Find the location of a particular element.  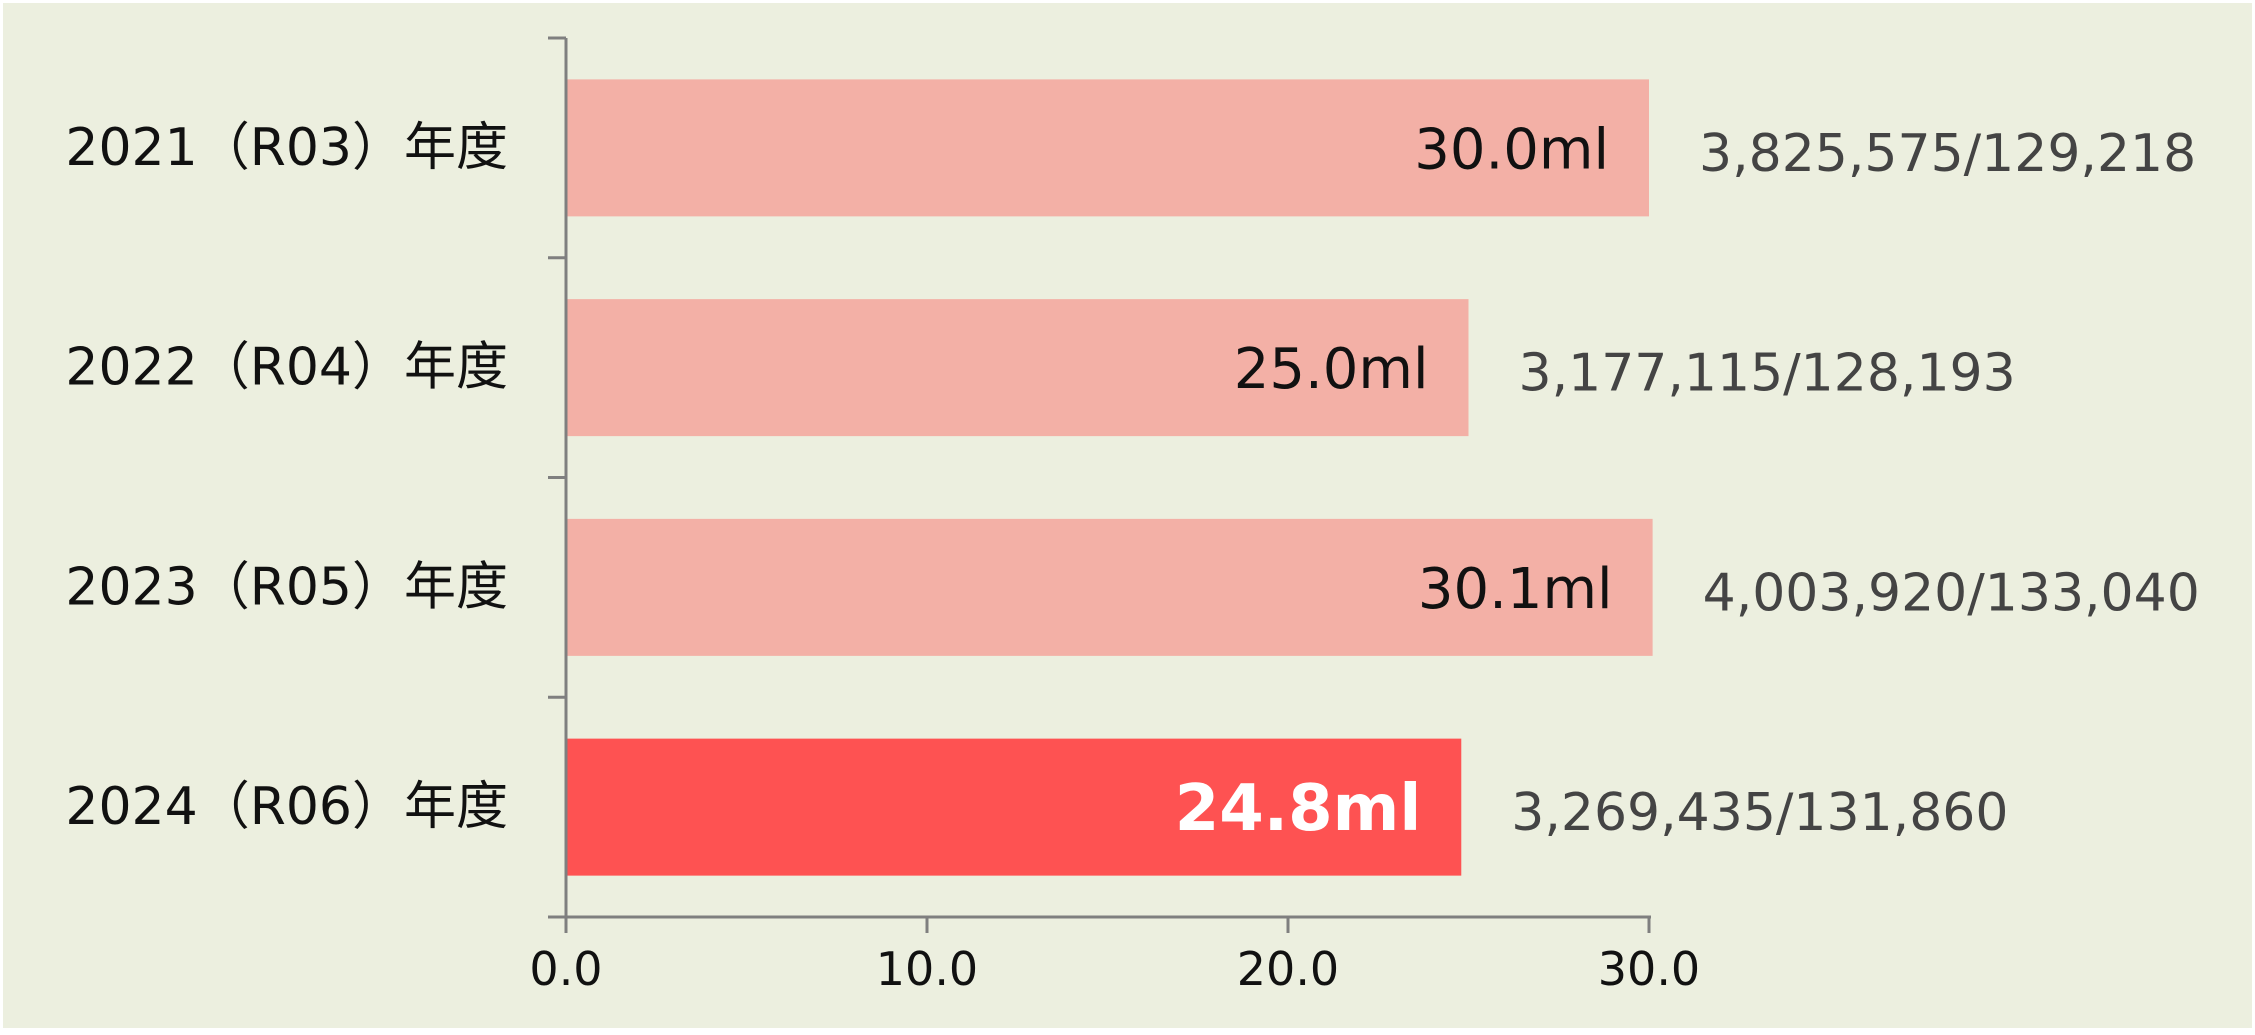

data-label-4: 24.8ml is located at coordinates (1298, 809).